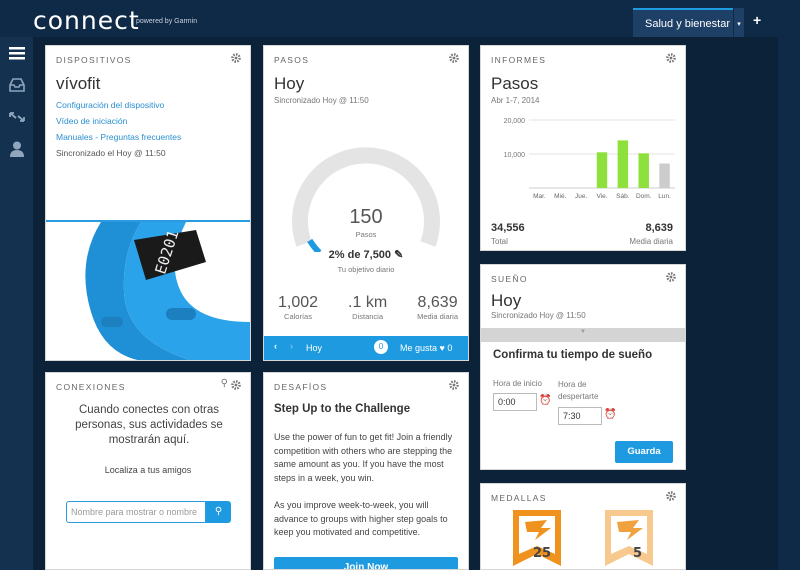 The image size is (800, 570). Describe the element at coordinates (651, 241) in the screenshot. I see `reports-average-label: Media diaria` at that location.